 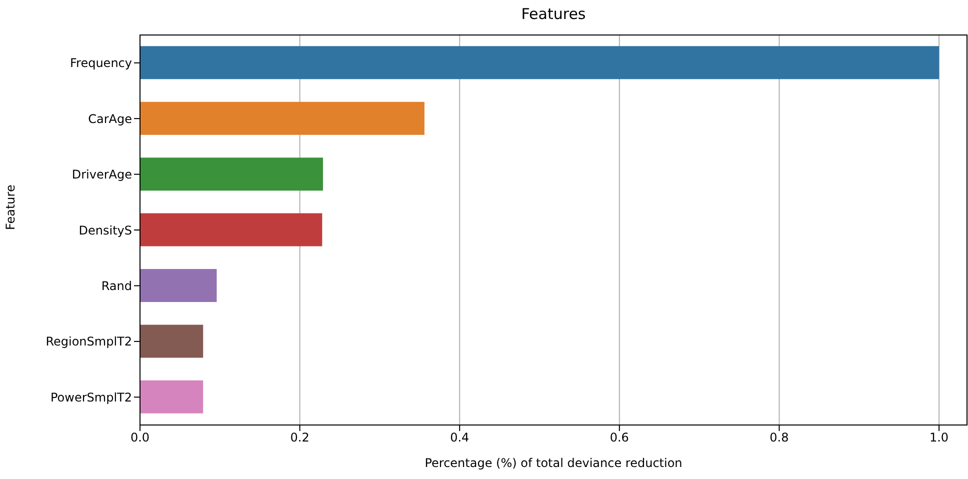 I want to click on y-tick-label: RegionSmplT2, so click(x=89, y=341).